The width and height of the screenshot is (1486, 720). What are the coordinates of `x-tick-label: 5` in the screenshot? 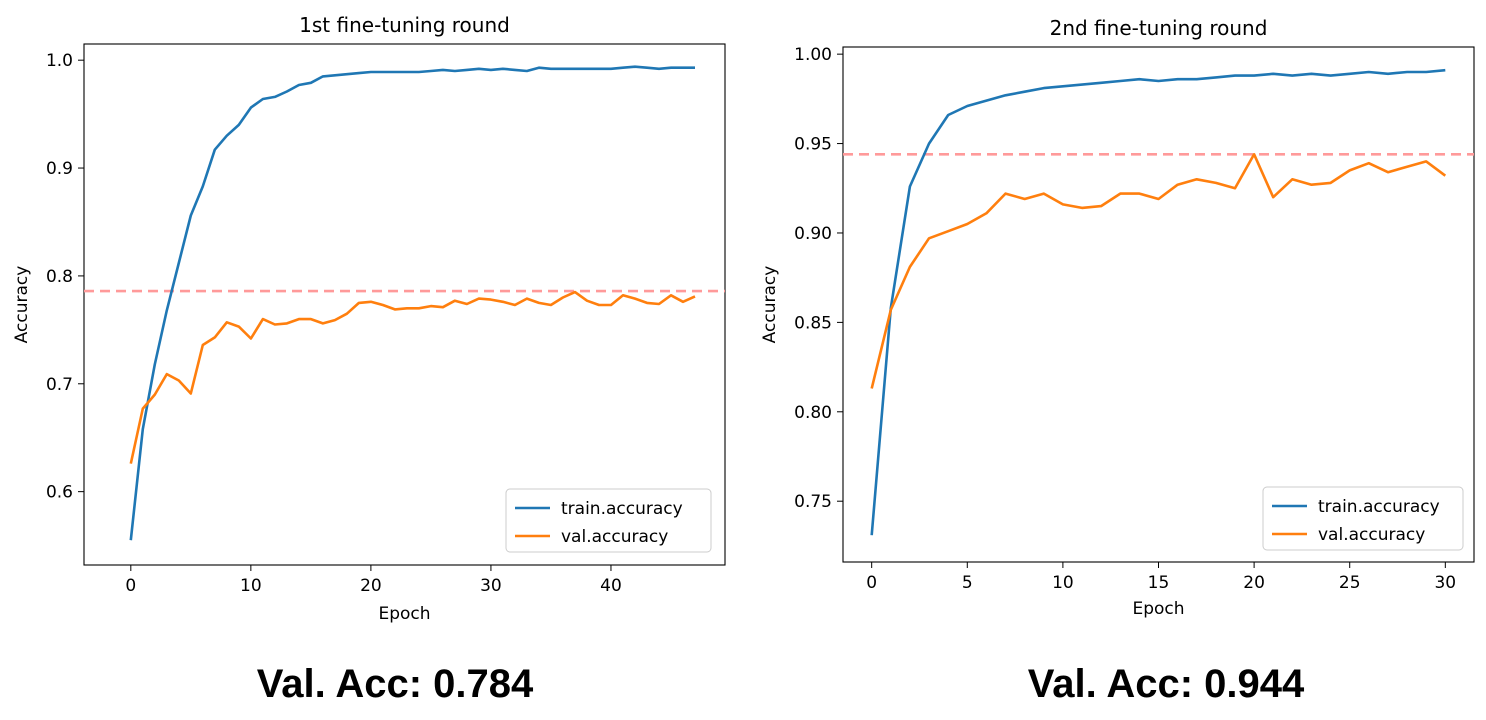 It's located at (967, 583).